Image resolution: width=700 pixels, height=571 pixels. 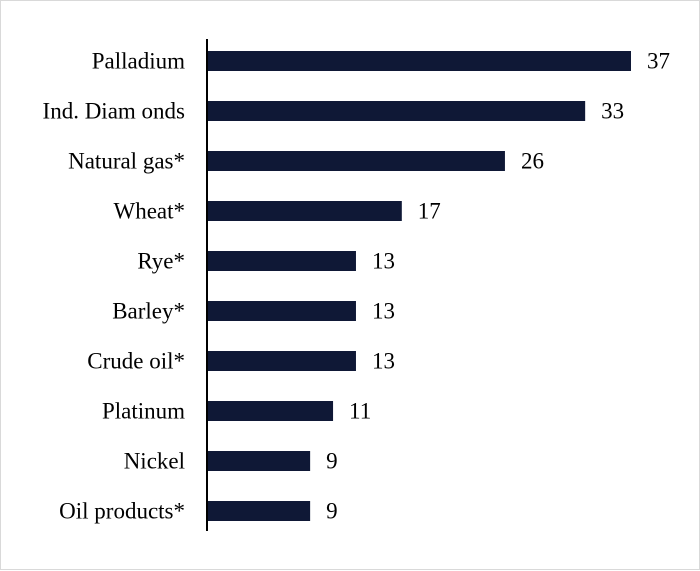 I want to click on category-label: Nickel, so click(x=154, y=461).